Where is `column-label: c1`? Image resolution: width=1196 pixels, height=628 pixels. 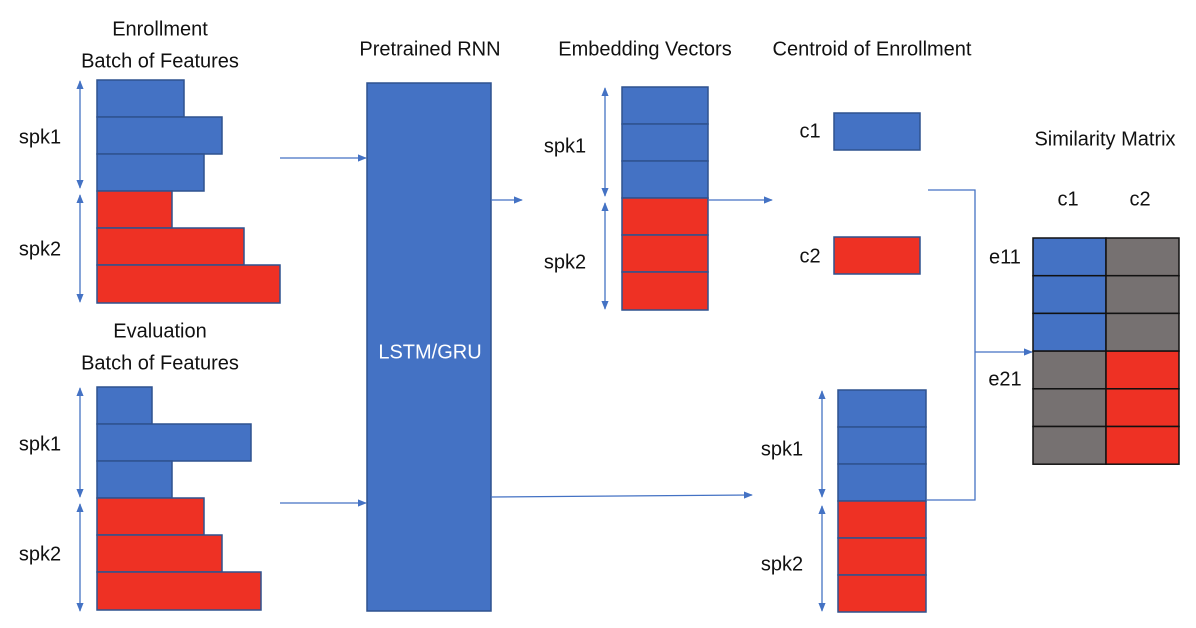 column-label: c1 is located at coordinates (1067, 199).